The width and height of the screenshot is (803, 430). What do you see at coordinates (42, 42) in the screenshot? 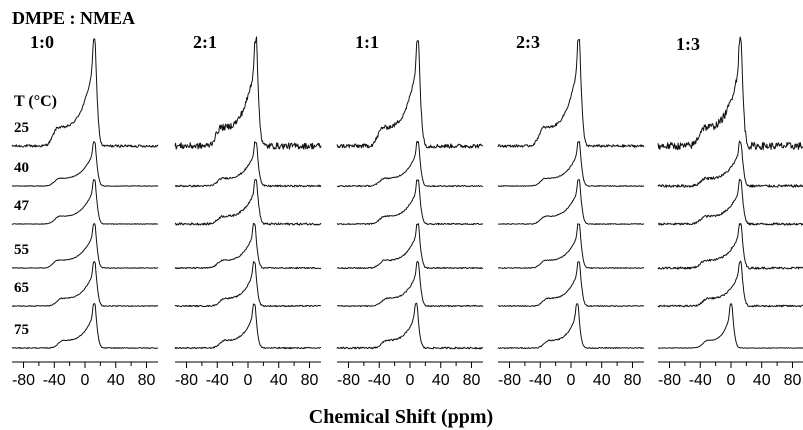
I see `ratio-label: 1:0` at bounding box center [42, 42].